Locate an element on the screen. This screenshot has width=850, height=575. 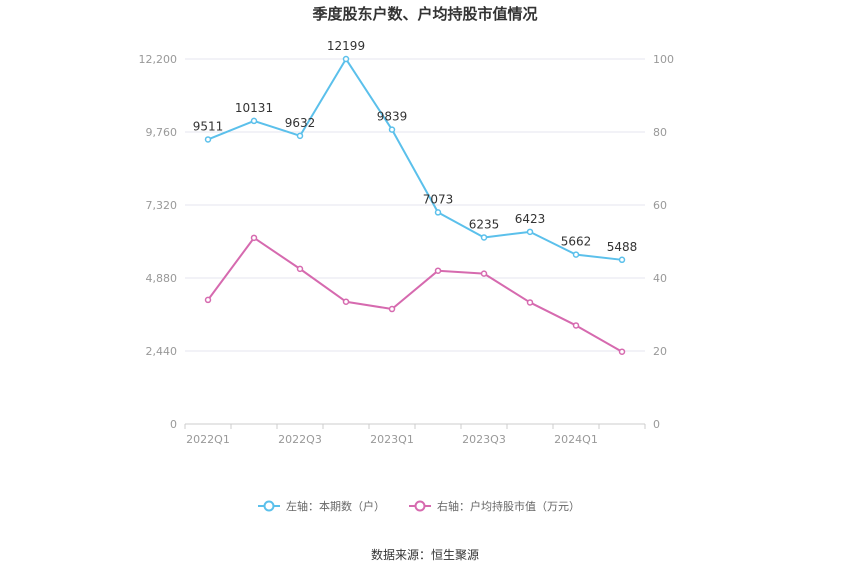
right-tick-label: 20 is located at coordinates (660, 351).